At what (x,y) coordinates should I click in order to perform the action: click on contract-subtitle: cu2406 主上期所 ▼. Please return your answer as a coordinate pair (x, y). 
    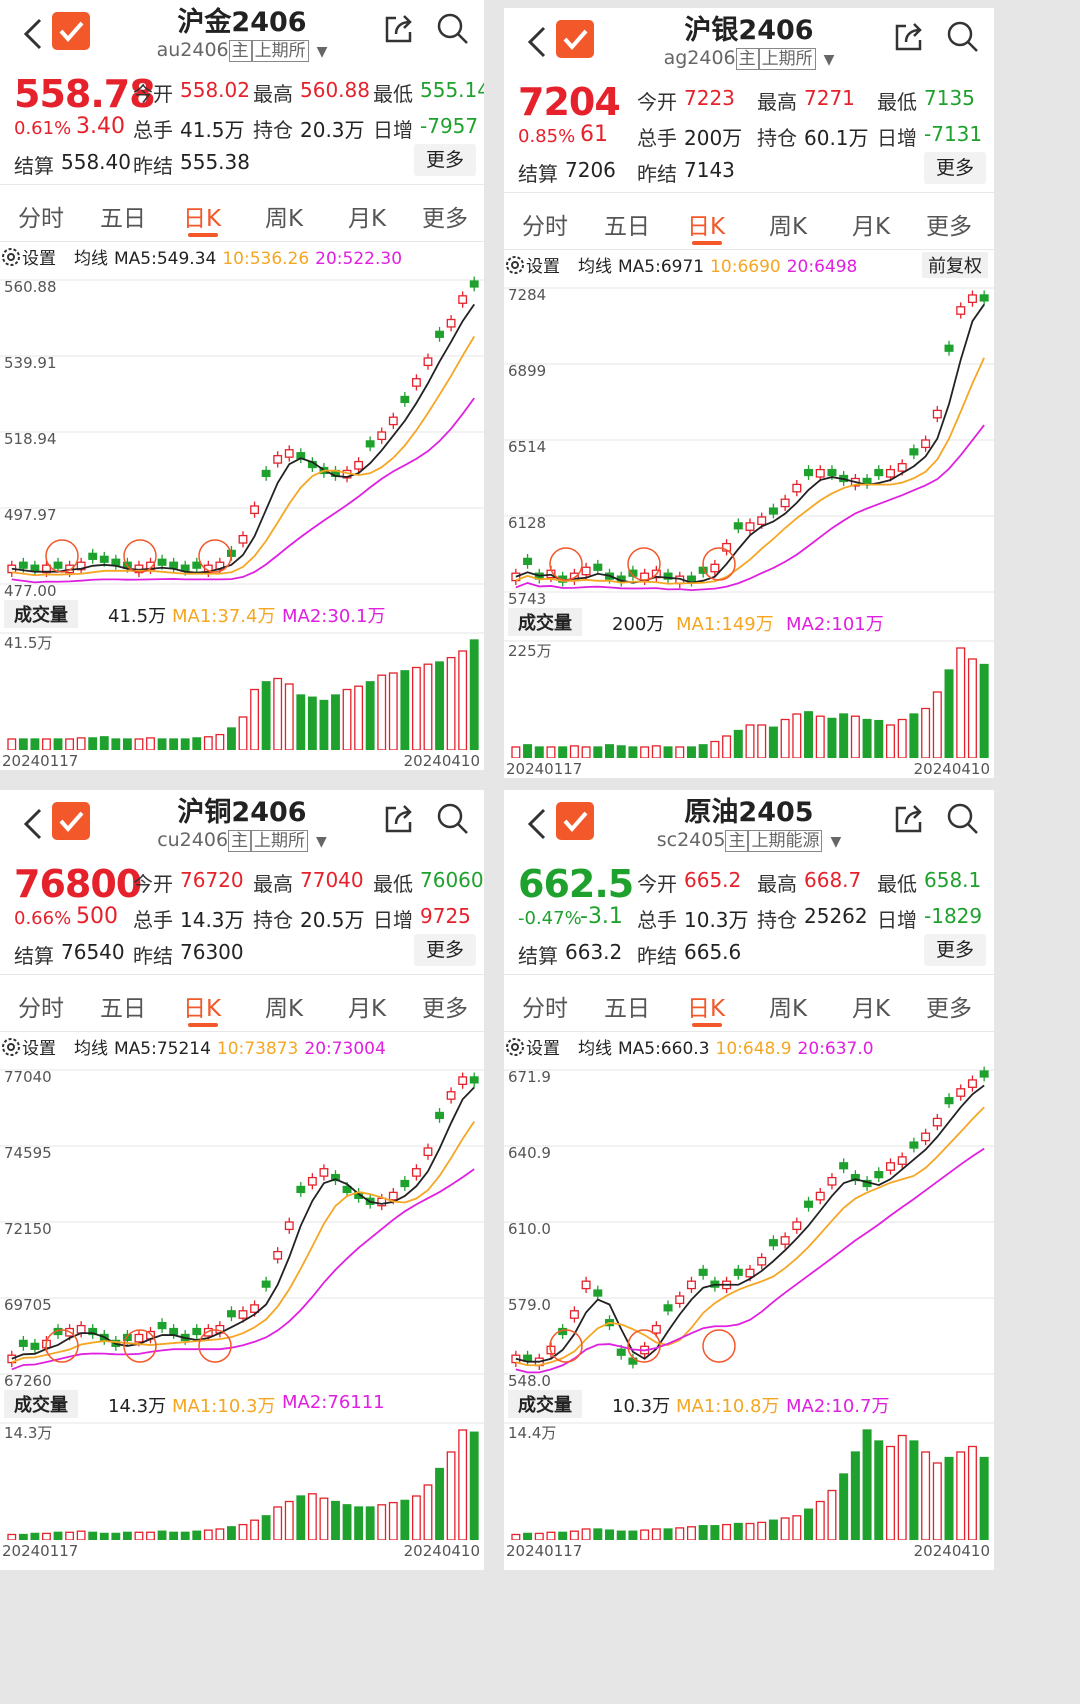
    Looking at the image, I should click on (242, 839).